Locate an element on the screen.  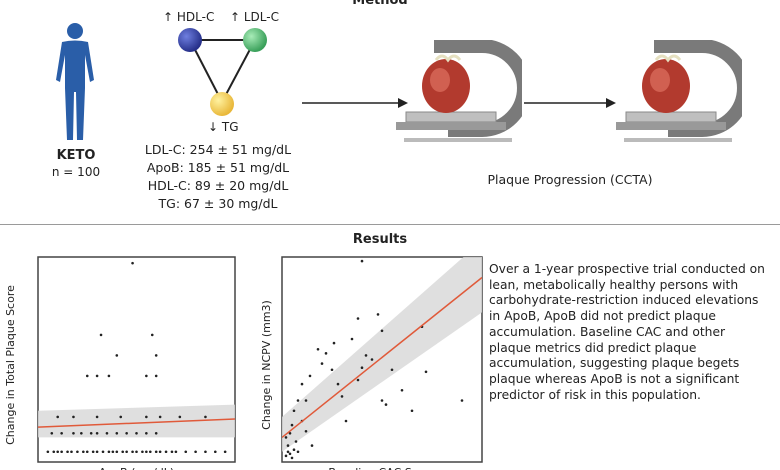
regression-line is located at coordinates (136, 423).